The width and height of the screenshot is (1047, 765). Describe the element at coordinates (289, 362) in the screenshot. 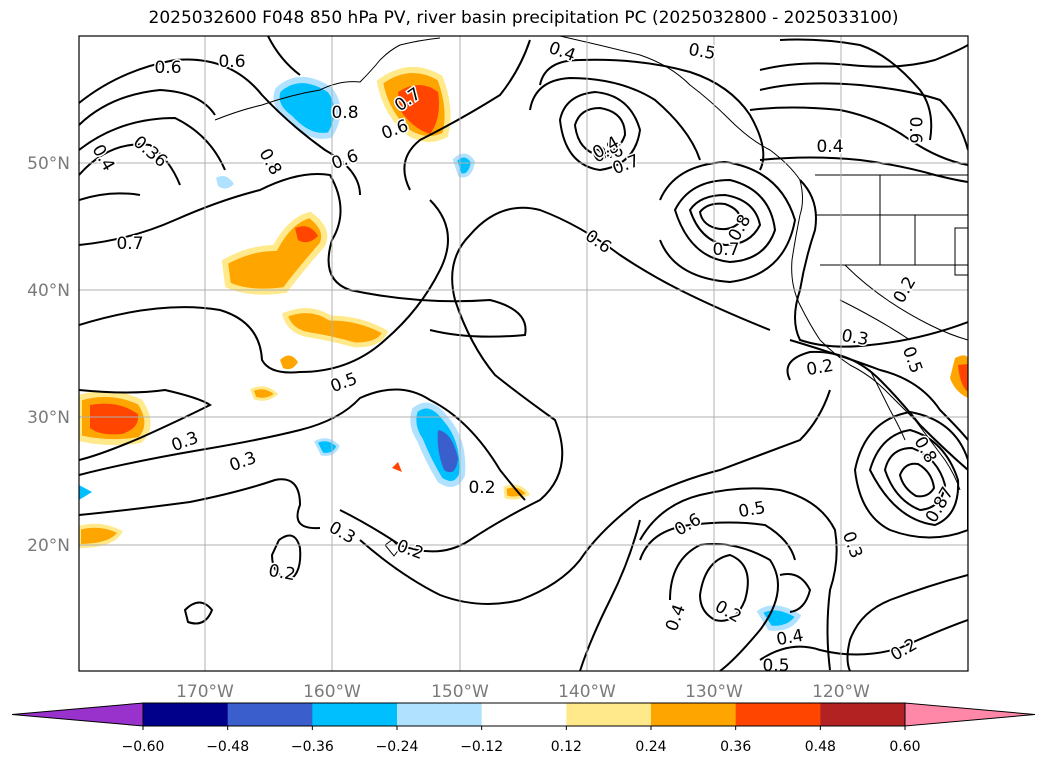

I see `pos-anomaly-small-a` at that location.